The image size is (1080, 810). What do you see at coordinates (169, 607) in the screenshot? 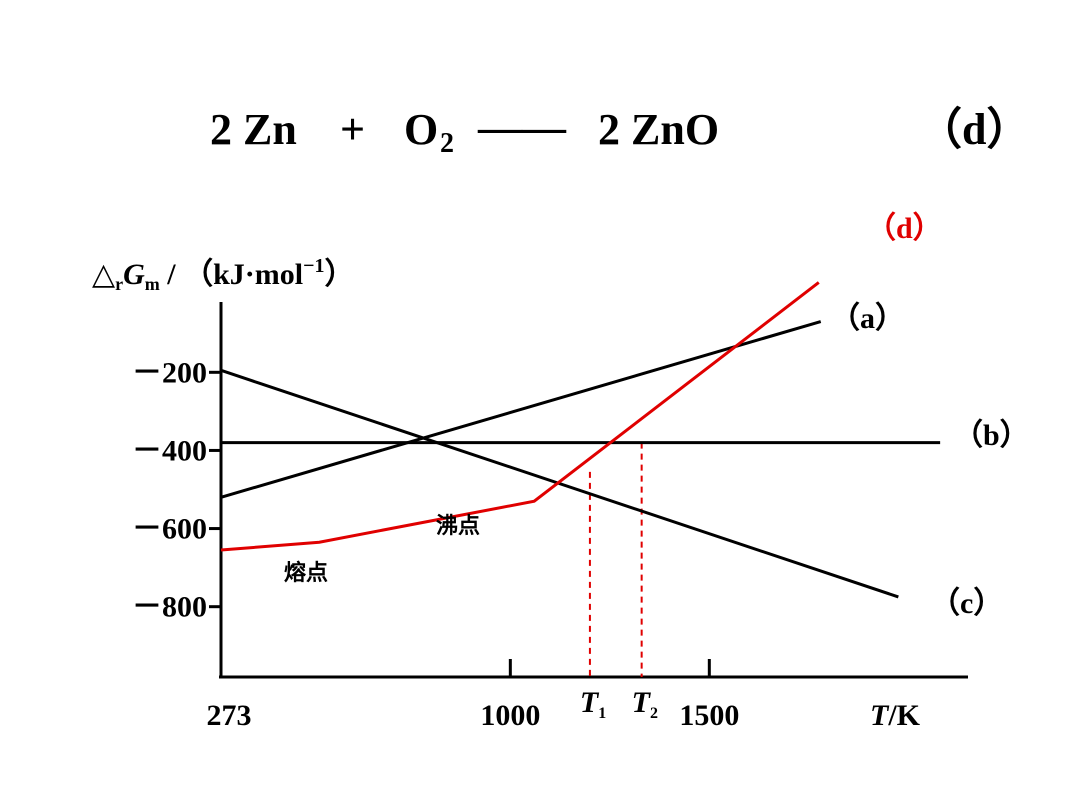
I see `y-tick-label: －800` at bounding box center [169, 607].